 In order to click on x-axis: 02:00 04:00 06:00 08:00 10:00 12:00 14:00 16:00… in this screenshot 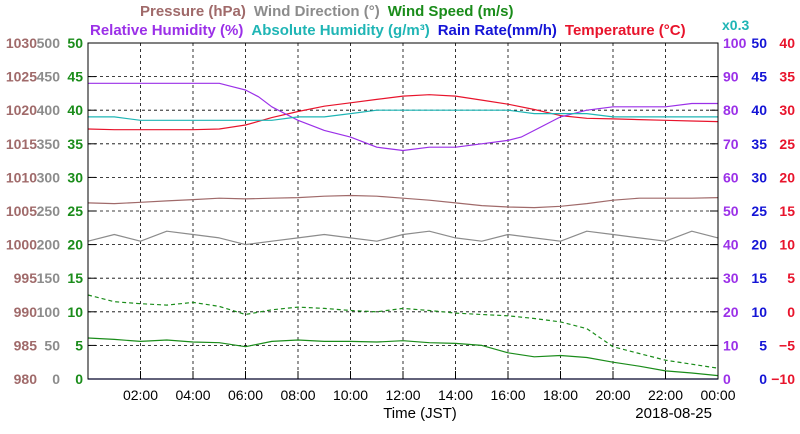, I will do `click(429, 387)`.